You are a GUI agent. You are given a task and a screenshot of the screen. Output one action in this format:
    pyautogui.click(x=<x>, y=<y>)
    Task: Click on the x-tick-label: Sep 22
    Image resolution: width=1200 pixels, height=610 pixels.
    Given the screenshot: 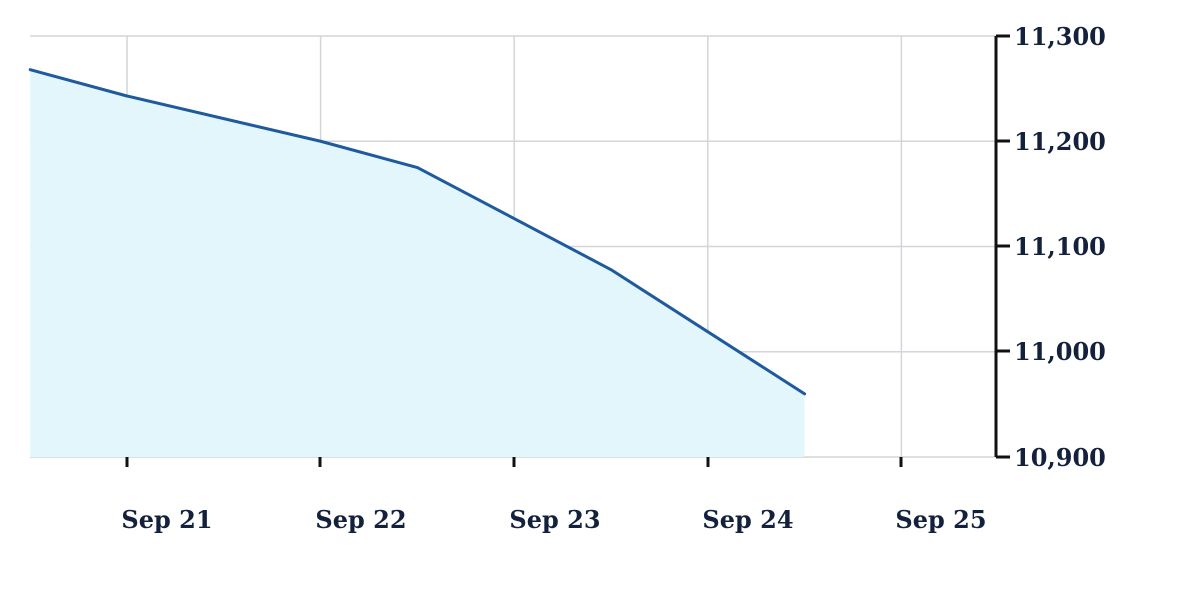 What is the action you would take?
    pyautogui.click(x=360, y=519)
    